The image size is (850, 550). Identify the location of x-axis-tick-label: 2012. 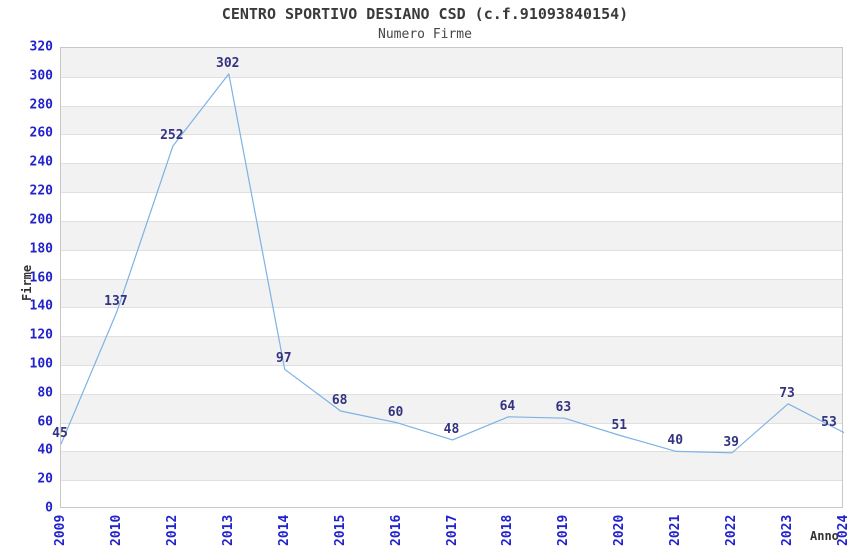
(172, 530).